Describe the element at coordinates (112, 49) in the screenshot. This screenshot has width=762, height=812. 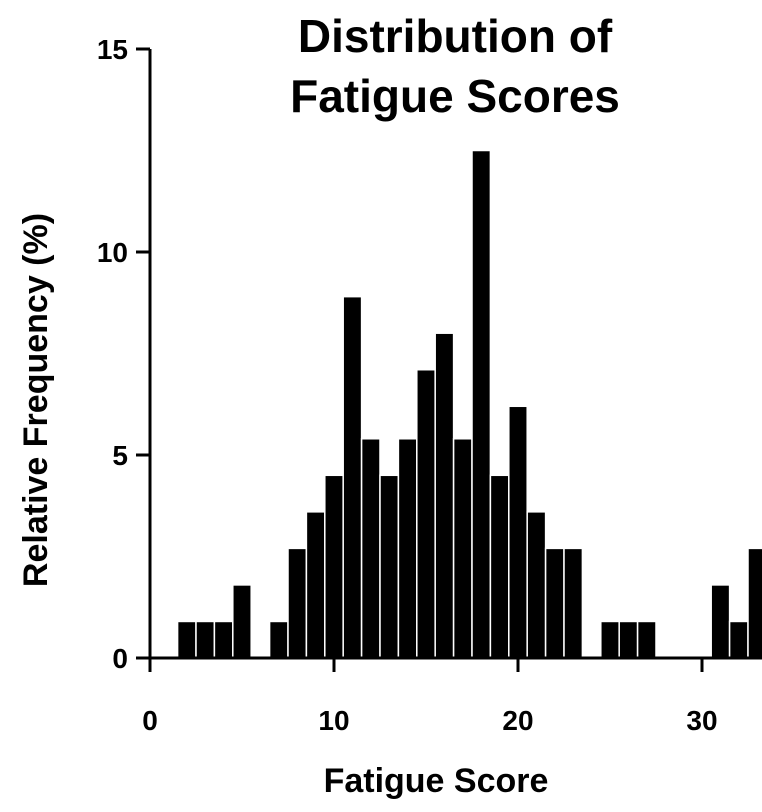
I see `y-tick-label: 15` at that location.